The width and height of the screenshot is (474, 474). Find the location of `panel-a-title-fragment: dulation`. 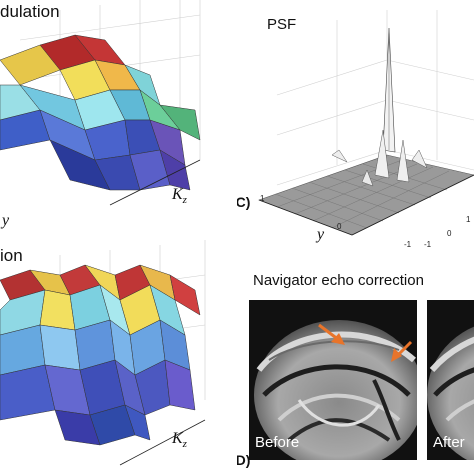

panel-a-title-fragment: dulation is located at coordinates (30, 11).